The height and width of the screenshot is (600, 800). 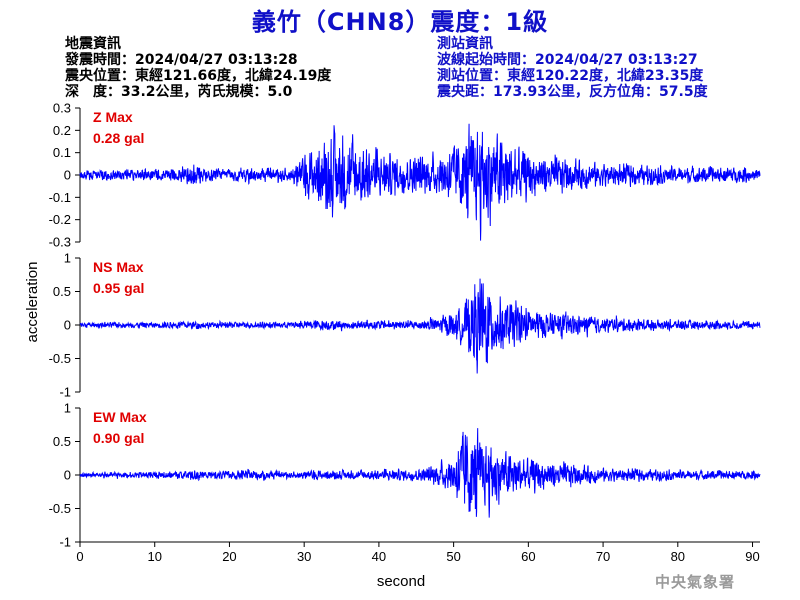 What do you see at coordinates (603, 556) in the screenshot?
I see `x-tick-label: 70` at bounding box center [603, 556].